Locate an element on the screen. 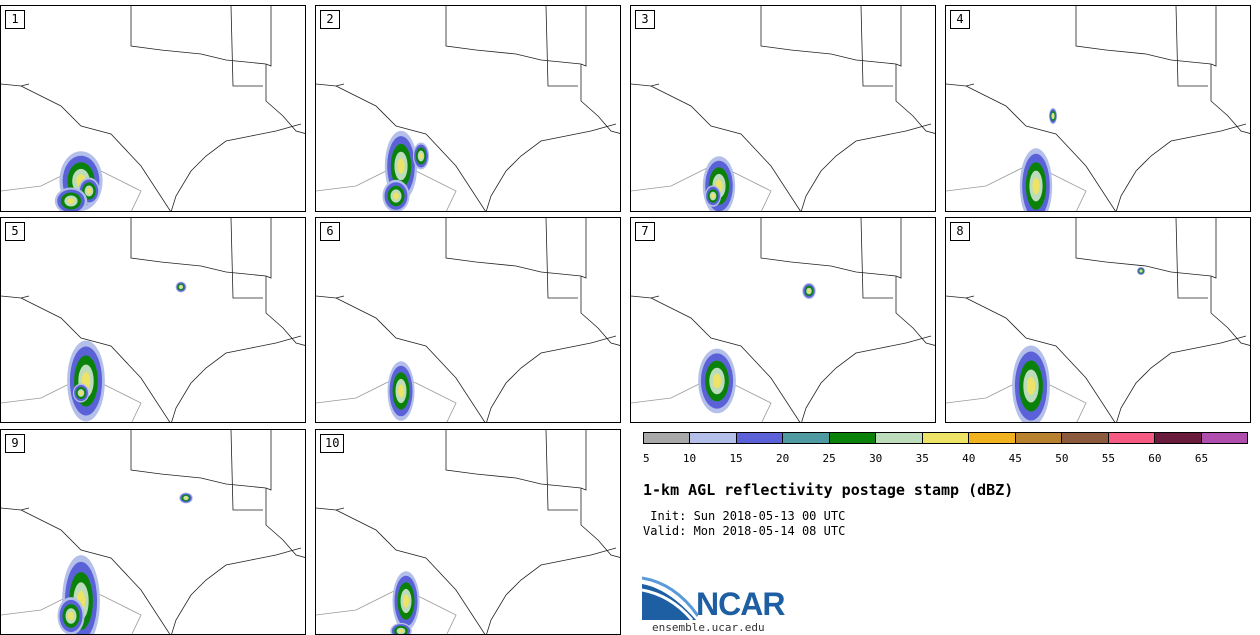  panel-number-3: 3 is located at coordinates (645, 19).